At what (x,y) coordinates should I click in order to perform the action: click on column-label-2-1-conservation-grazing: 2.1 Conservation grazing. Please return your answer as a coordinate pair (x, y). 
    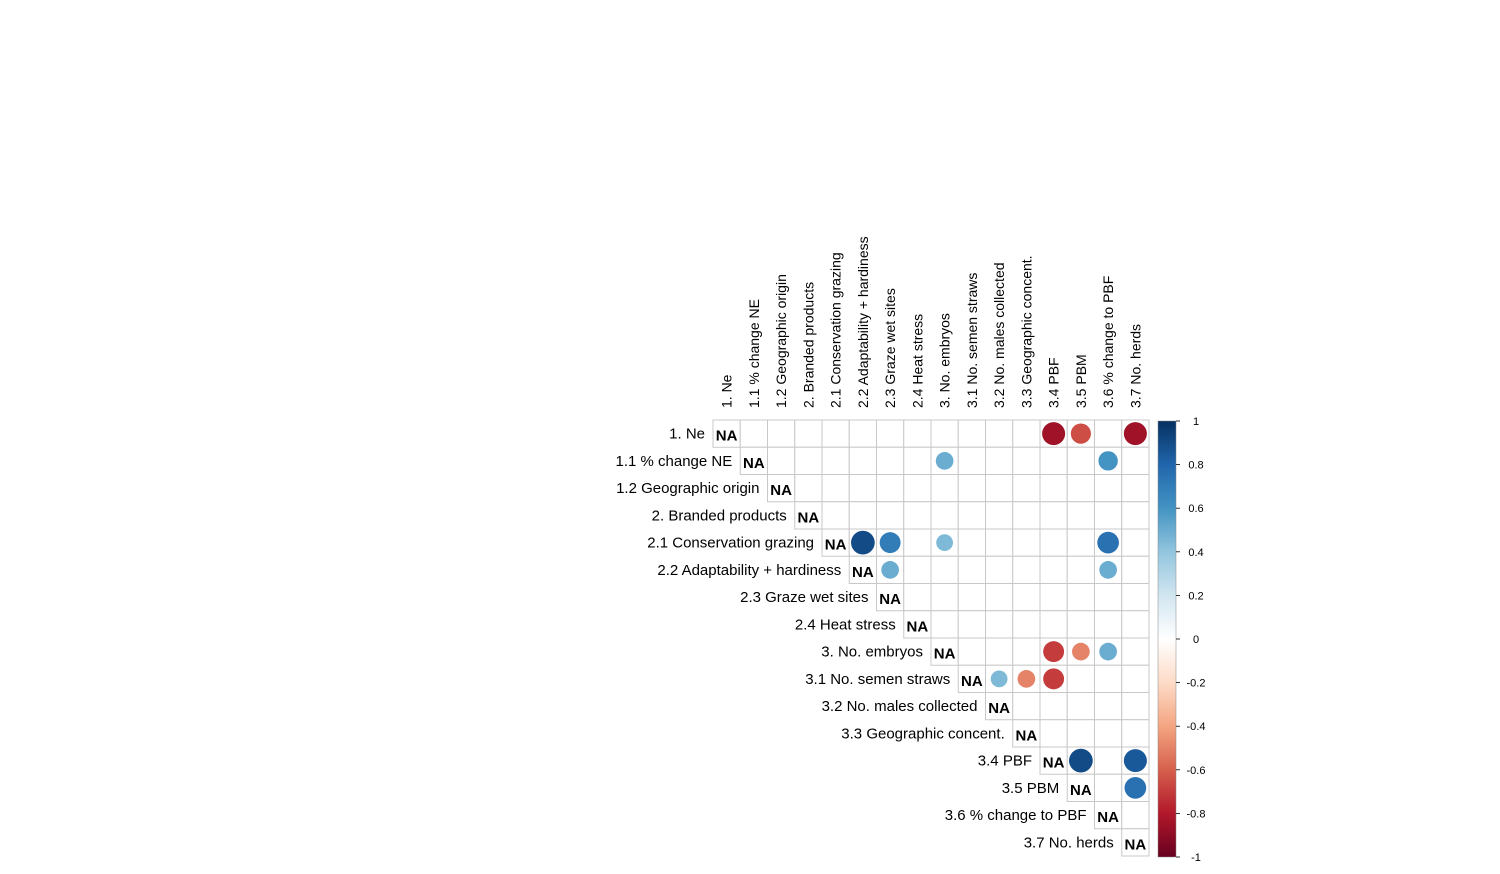
    Looking at the image, I should click on (836, 330).